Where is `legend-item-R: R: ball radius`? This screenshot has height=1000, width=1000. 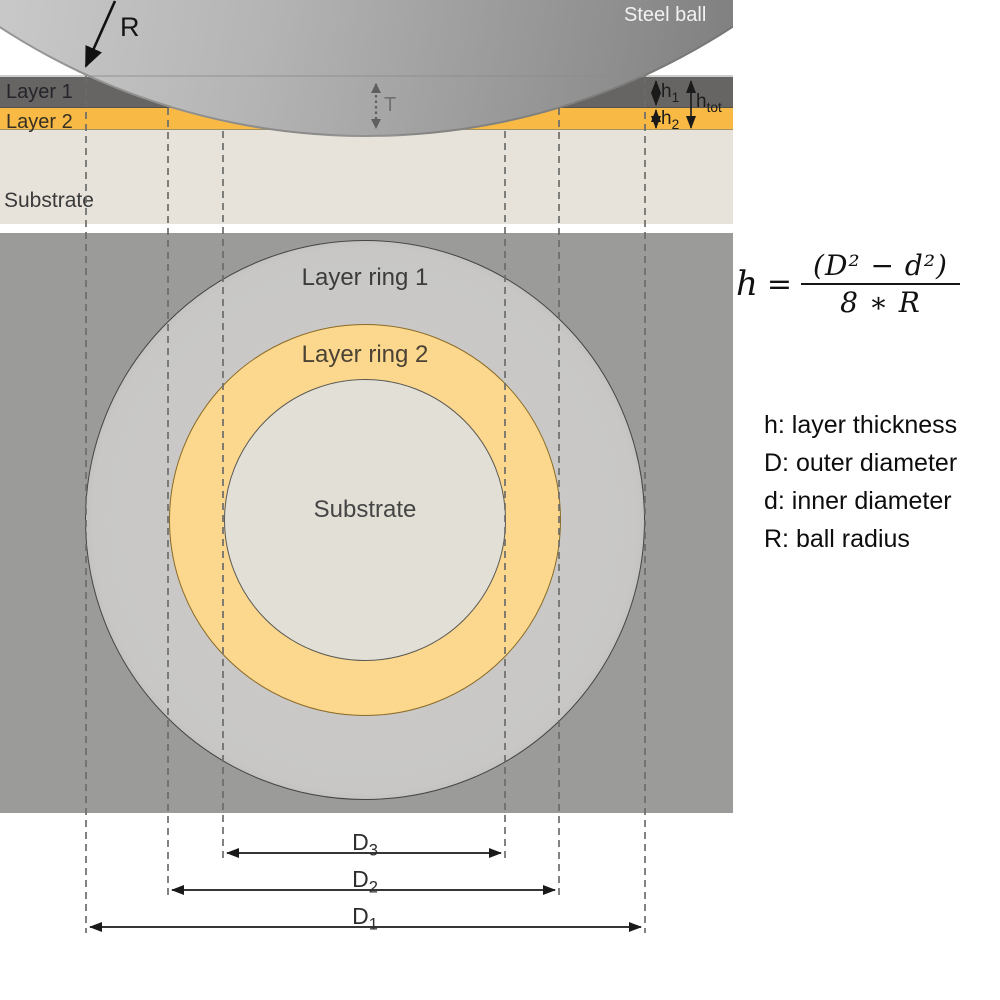 legend-item-R: R: ball radius is located at coordinates (837, 539).